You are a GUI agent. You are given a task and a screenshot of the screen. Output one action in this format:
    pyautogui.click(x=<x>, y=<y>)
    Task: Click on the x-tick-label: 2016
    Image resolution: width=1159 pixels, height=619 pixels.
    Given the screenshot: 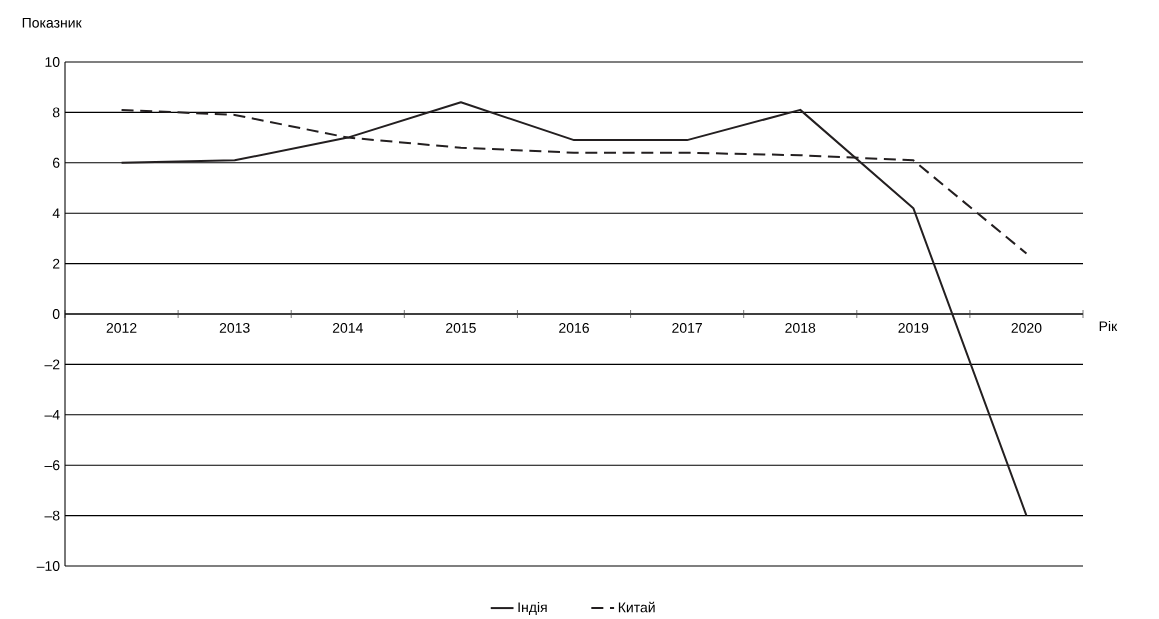 What is the action you would take?
    pyautogui.click(x=574, y=327)
    